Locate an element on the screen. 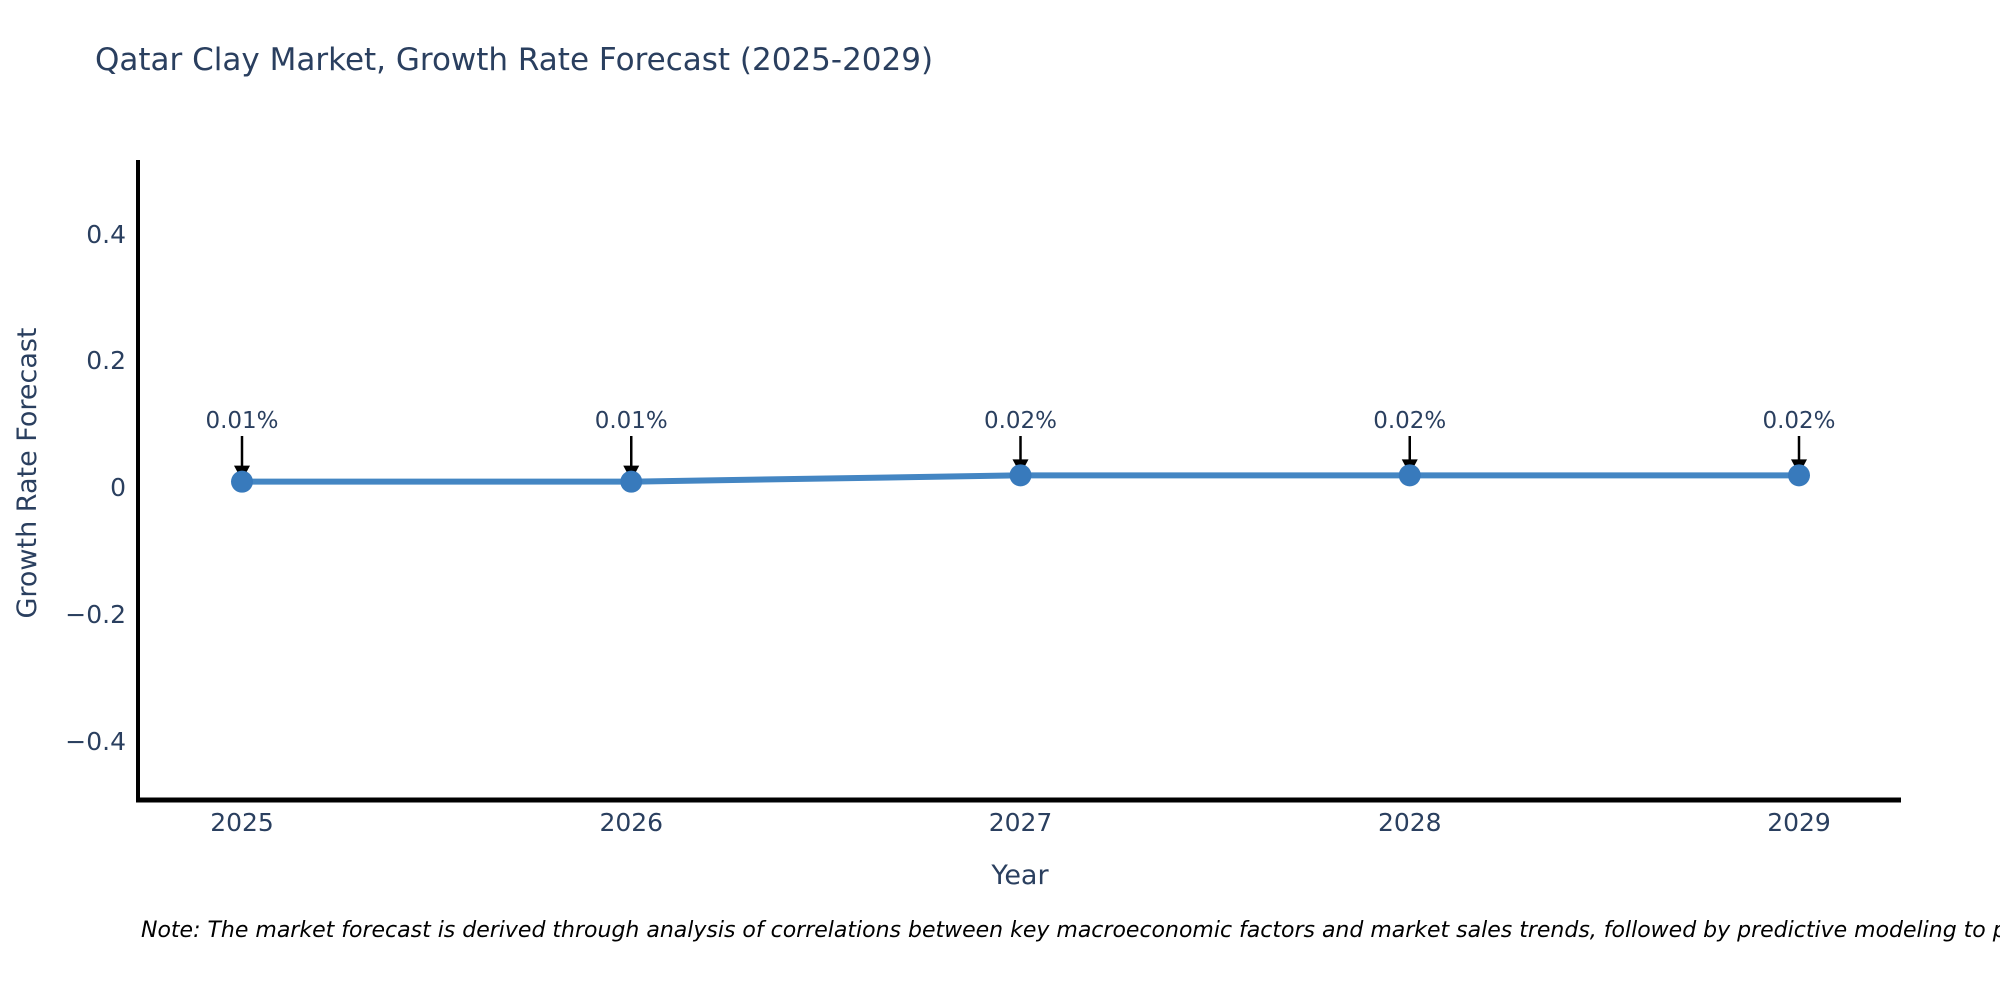 Image resolution: width=2000 pixels, height=1000 pixels. x-tick-label: 2026 is located at coordinates (631, 822).